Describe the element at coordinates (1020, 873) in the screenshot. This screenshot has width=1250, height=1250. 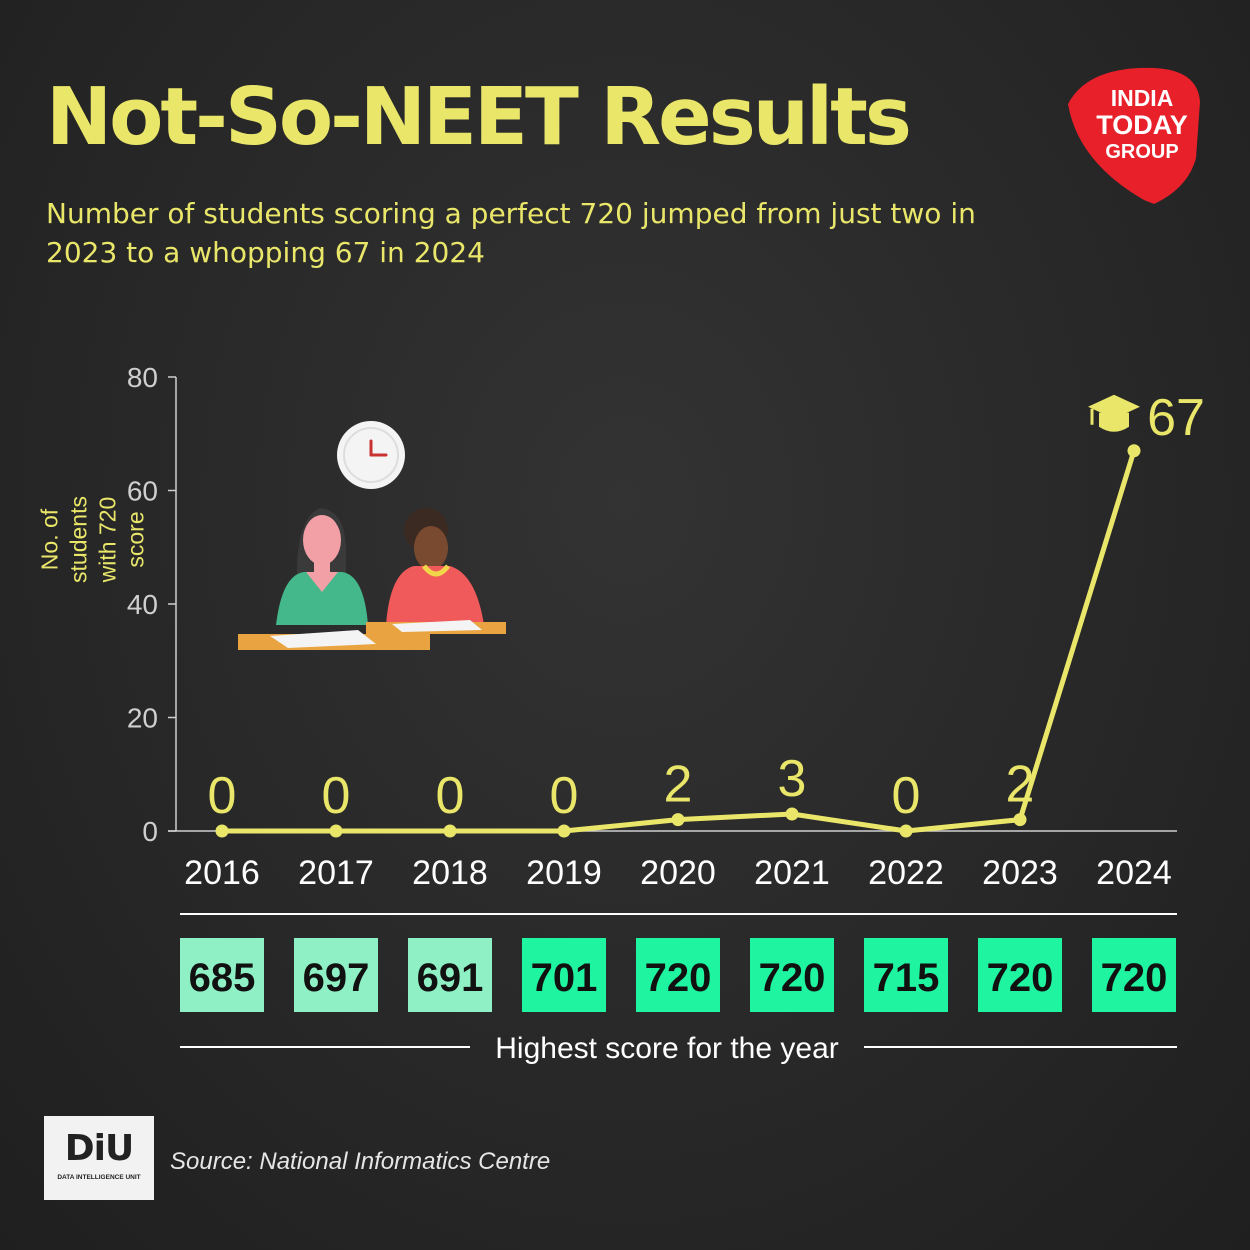
I see `x-tick-label: 2023` at that location.